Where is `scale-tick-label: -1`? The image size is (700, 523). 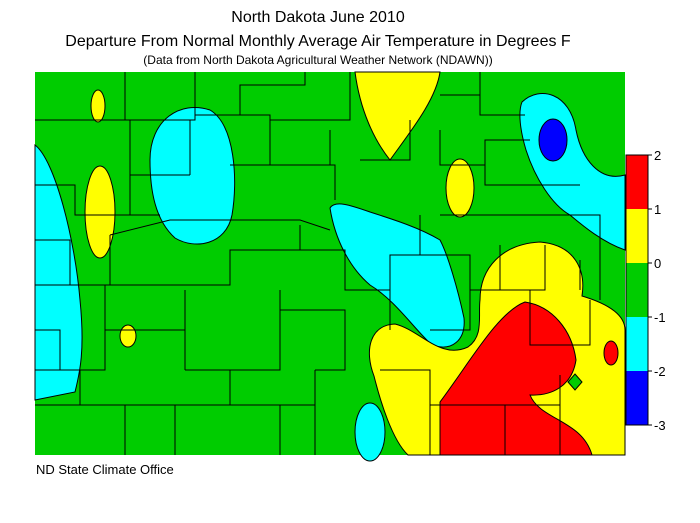 scale-tick-label: -1 is located at coordinates (660, 317).